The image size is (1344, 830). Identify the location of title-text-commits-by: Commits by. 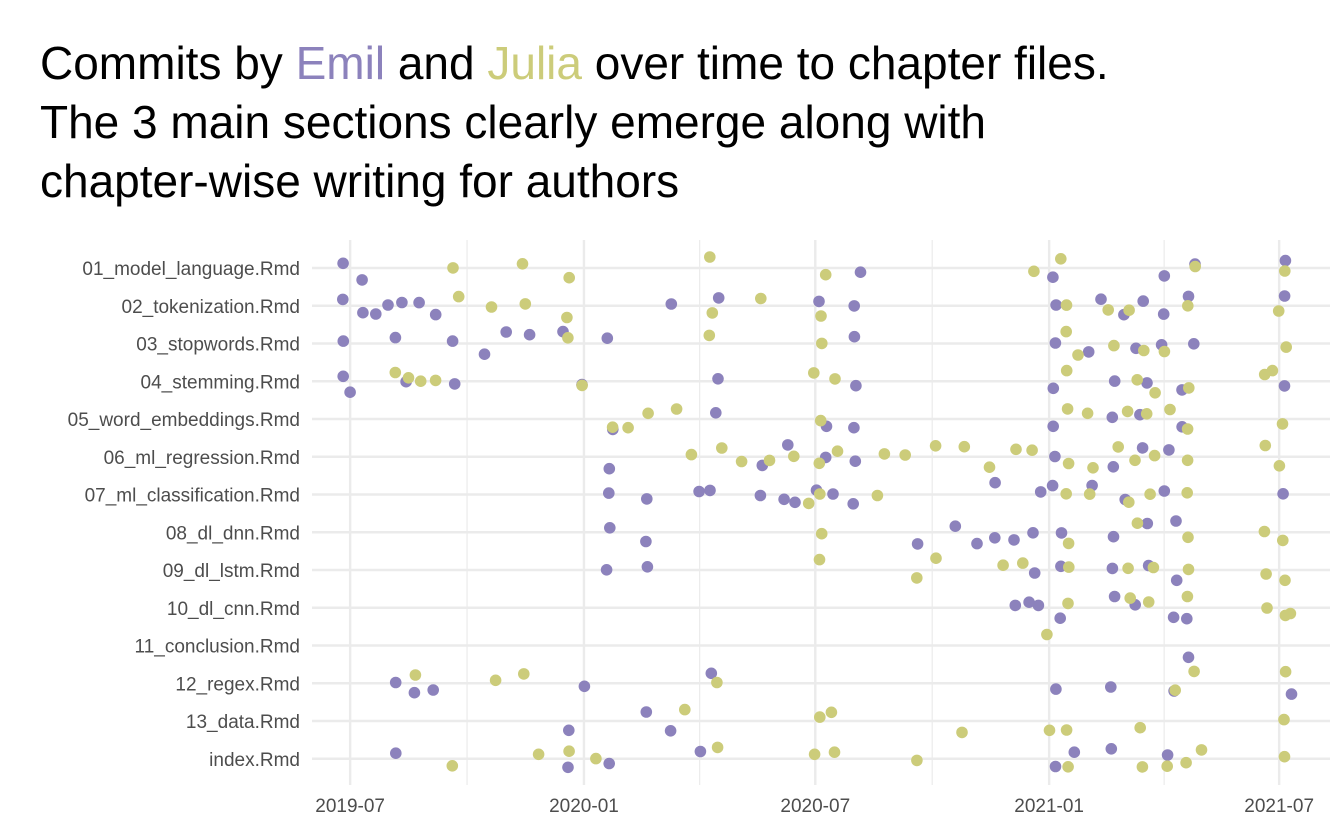
(168, 63).